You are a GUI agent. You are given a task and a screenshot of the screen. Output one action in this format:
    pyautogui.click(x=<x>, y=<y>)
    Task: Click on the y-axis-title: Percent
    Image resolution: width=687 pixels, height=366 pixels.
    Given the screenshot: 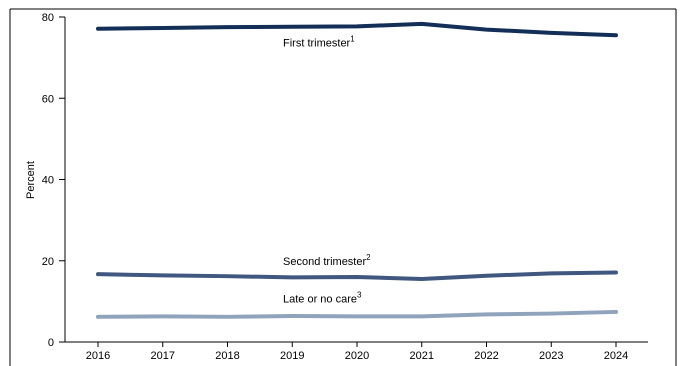 What is the action you would take?
    pyautogui.click(x=31, y=180)
    